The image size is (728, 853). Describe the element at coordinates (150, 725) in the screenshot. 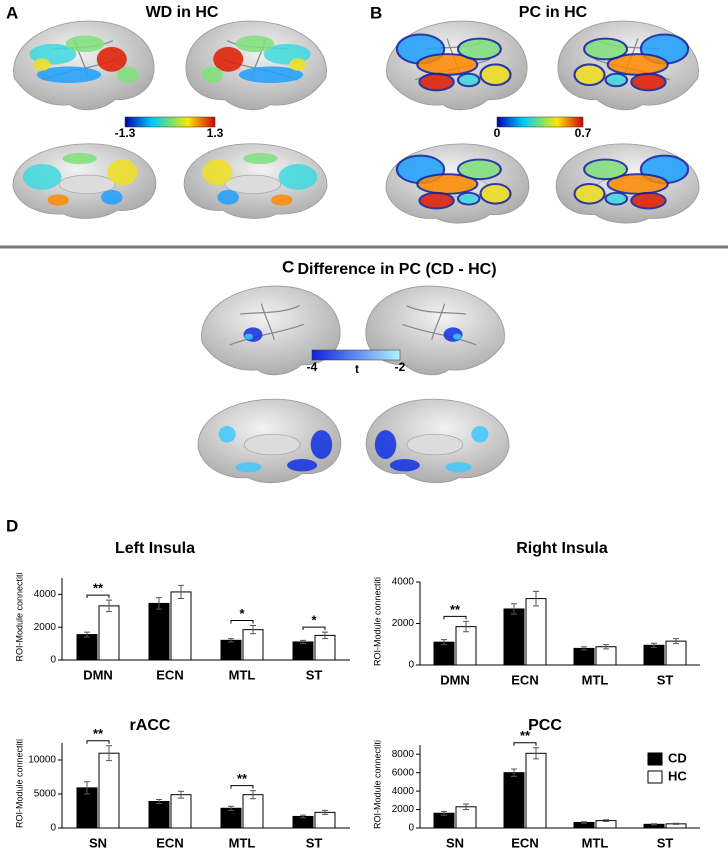

I see `chart-title: rACC` at that location.